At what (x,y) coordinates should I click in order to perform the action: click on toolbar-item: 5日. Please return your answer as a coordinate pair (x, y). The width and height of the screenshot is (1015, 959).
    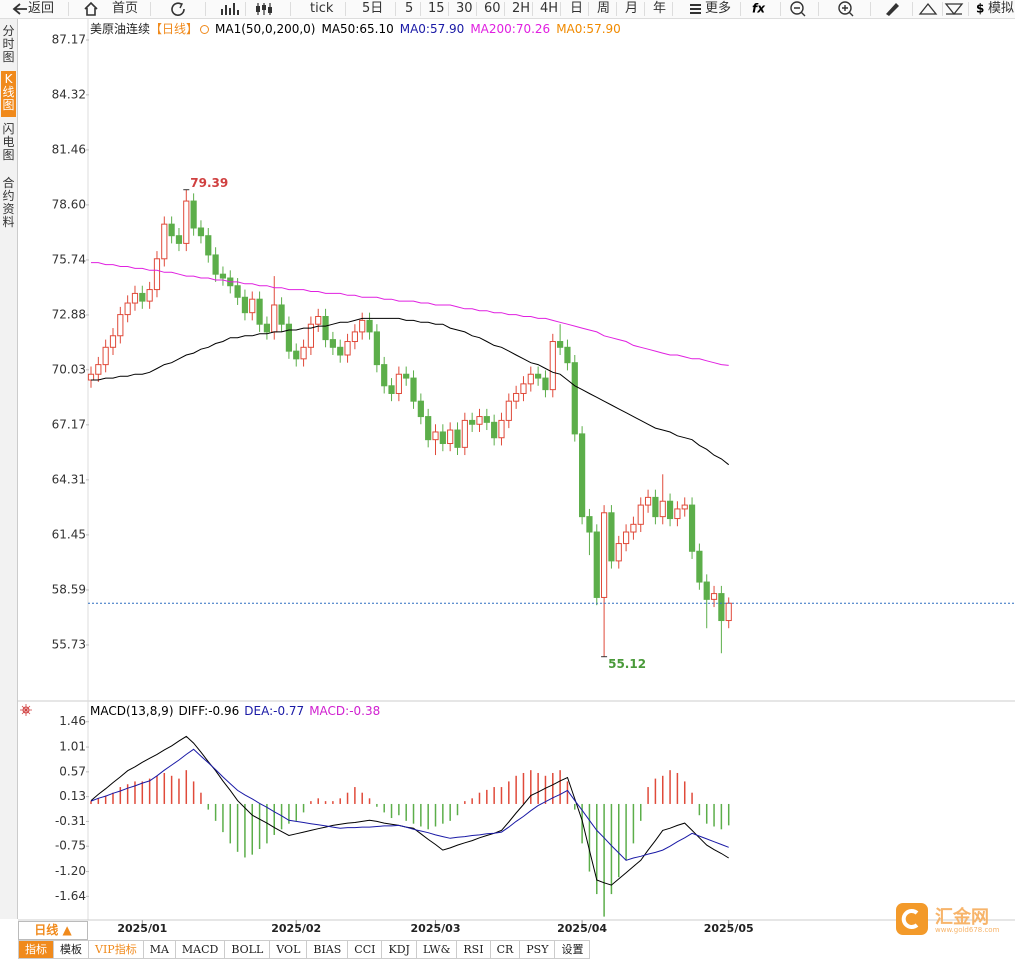
    Looking at the image, I should click on (373, 8).